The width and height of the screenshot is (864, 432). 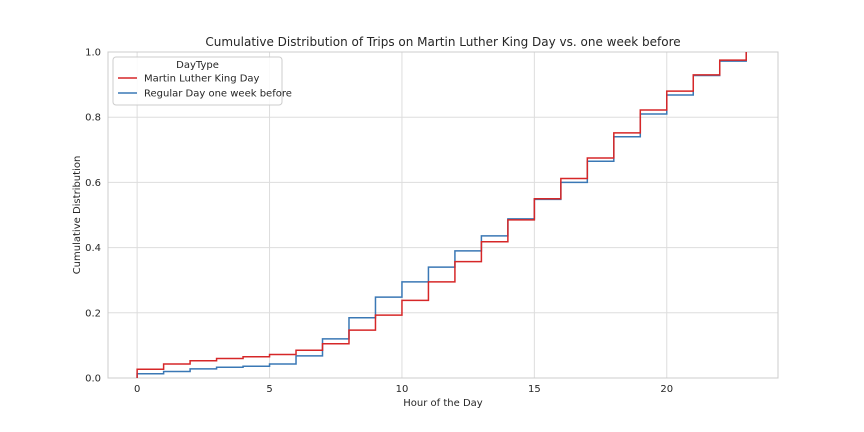 I want to click on x-tick-label: 0, so click(x=137, y=389).